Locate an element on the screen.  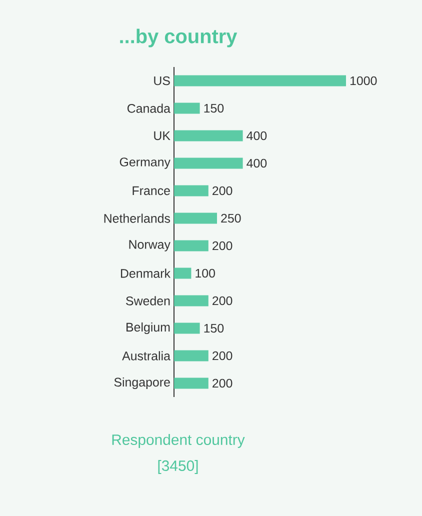
y-tick-label: Norway is located at coordinates (149, 246).